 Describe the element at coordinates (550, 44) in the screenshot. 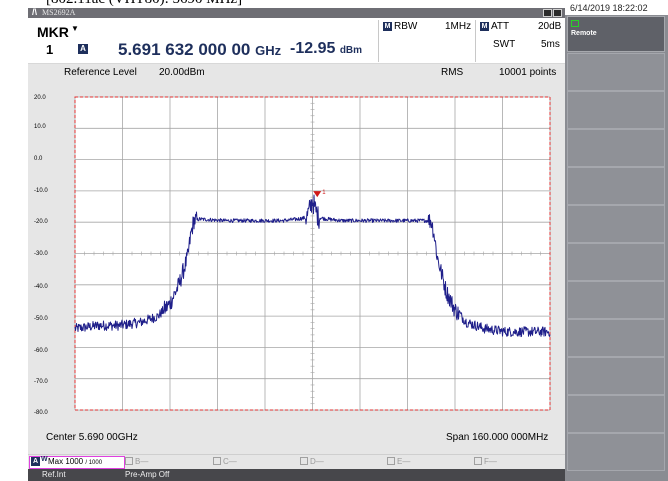

I see `swt-value: 5ms` at that location.